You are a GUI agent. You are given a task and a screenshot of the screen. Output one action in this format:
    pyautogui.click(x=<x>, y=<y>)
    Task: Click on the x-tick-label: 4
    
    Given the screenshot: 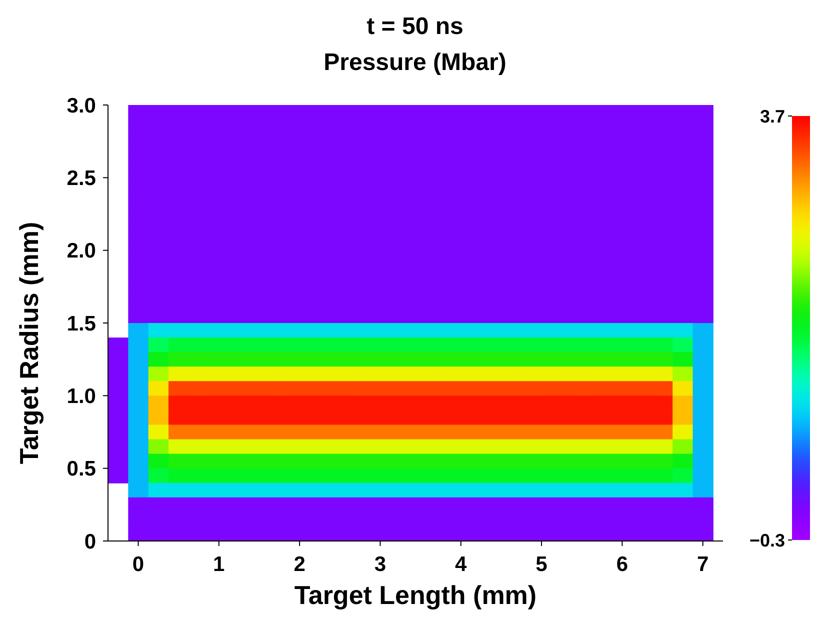 What is the action you would take?
    pyautogui.click(x=461, y=564)
    